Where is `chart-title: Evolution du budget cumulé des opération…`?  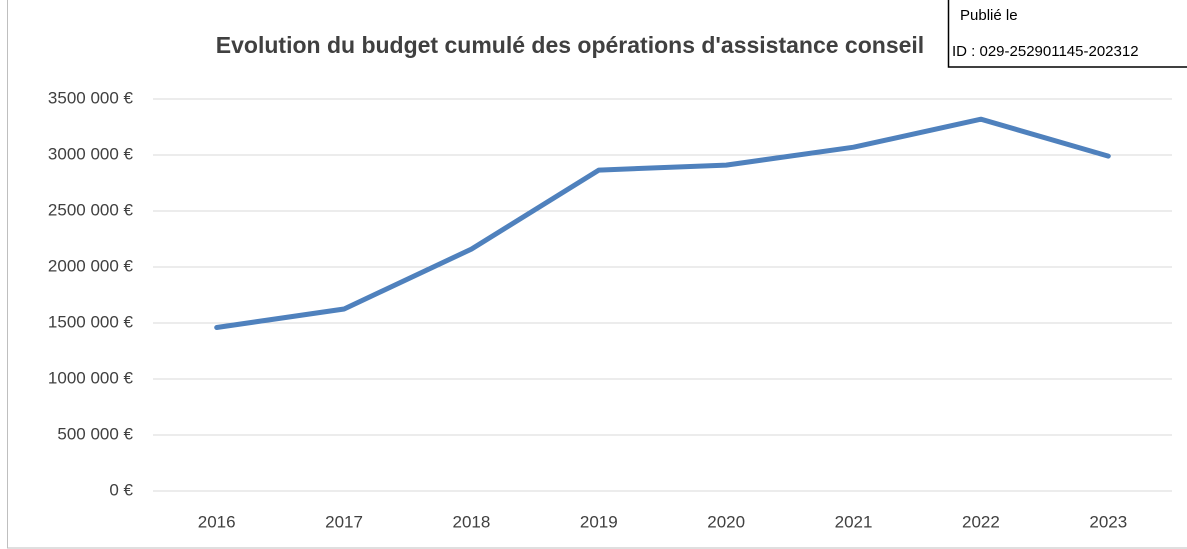
chart-title: Evolution du budget cumulé des opération… is located at coordinates (570, 45).